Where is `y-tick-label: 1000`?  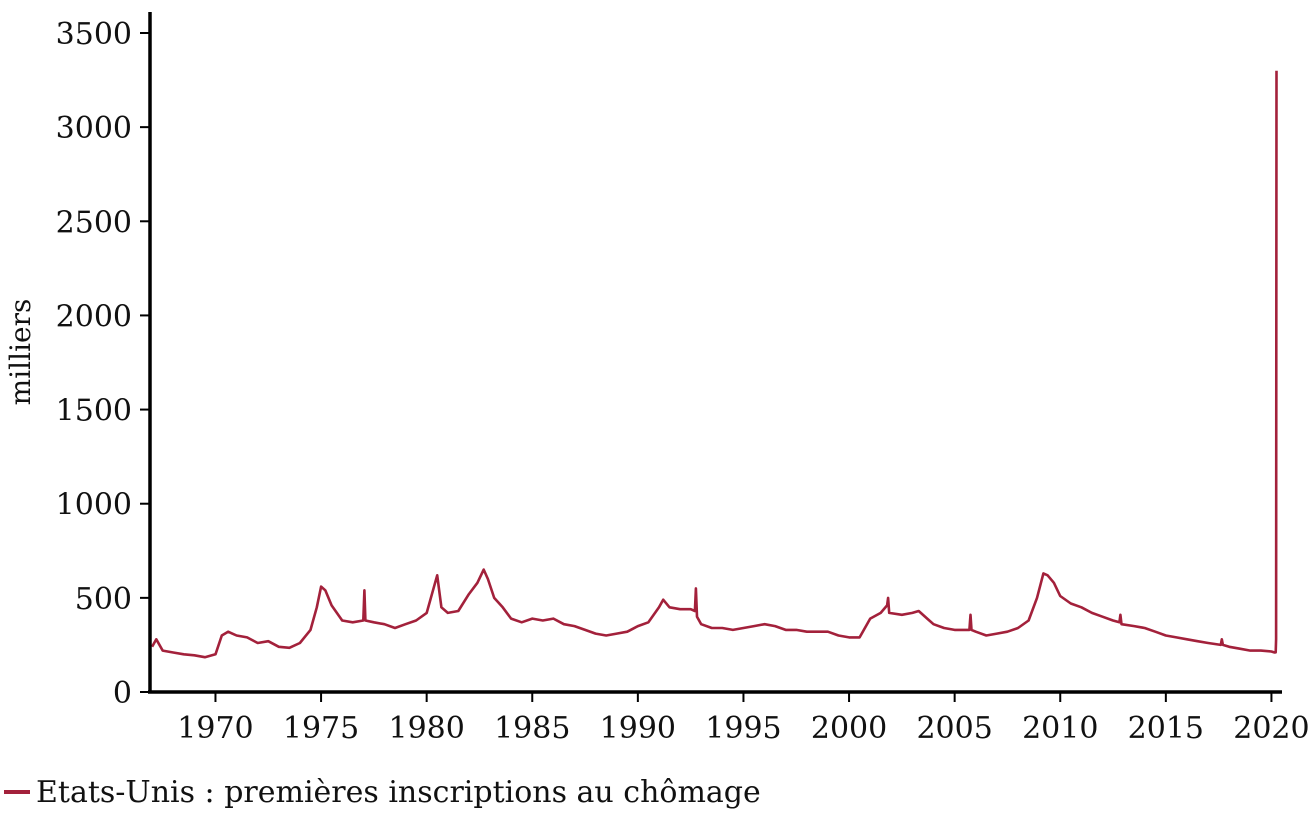 y-tick-label: 1000 is located at coordinates (94, 505).